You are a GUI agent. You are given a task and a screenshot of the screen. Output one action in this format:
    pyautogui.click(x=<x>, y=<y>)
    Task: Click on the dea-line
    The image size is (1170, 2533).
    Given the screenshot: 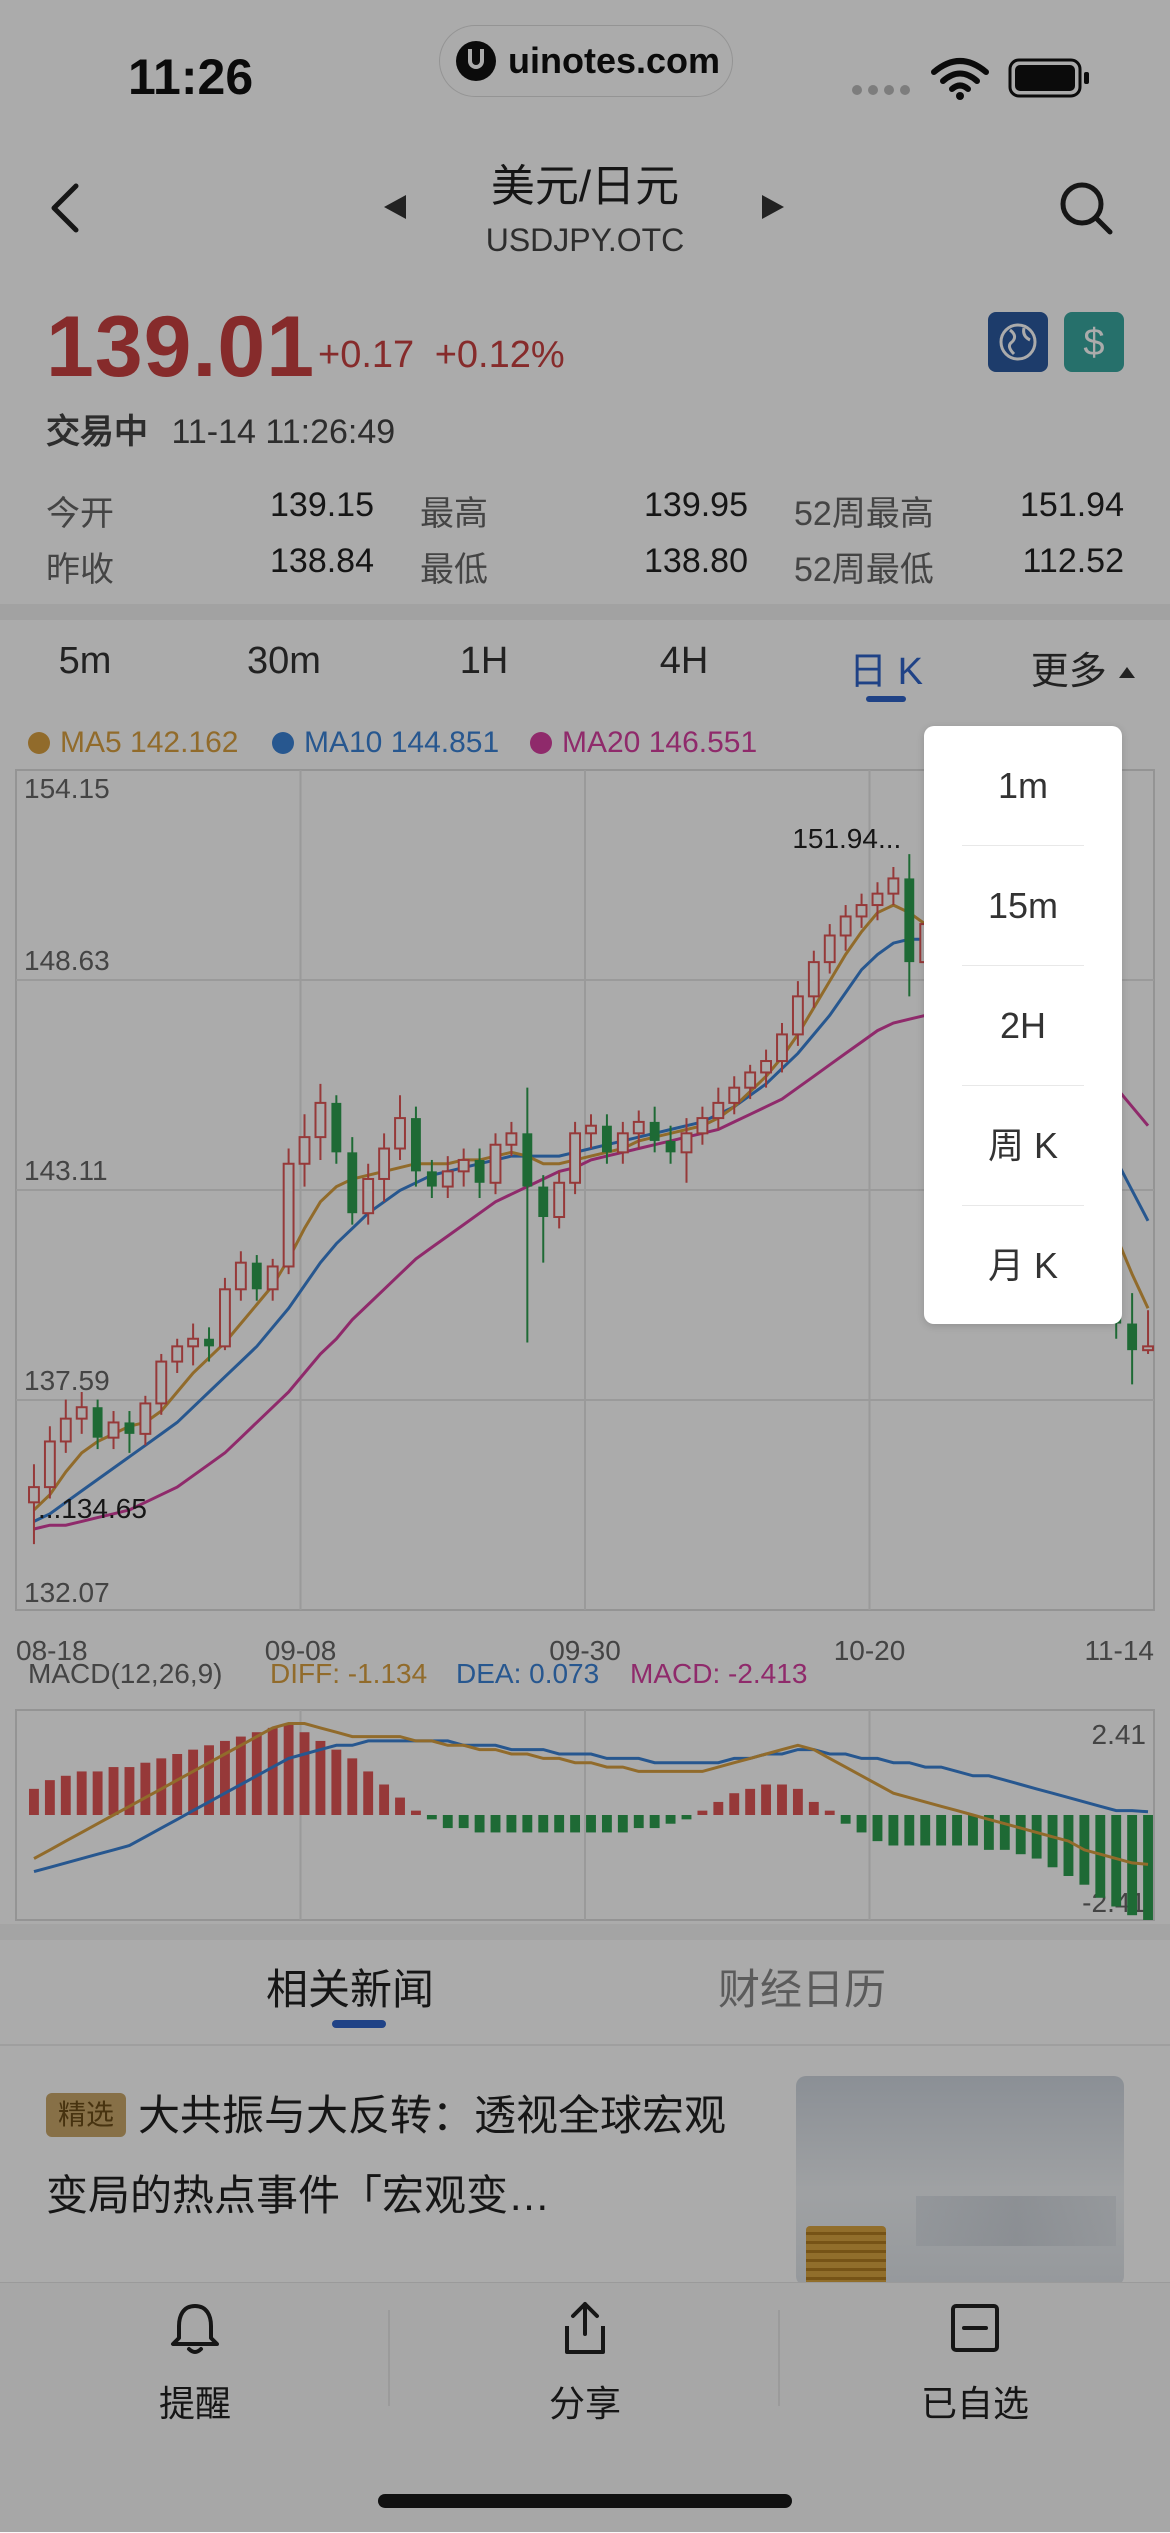 What is the action you would take?
    pyautogui.click(x=591, y=1806)
    